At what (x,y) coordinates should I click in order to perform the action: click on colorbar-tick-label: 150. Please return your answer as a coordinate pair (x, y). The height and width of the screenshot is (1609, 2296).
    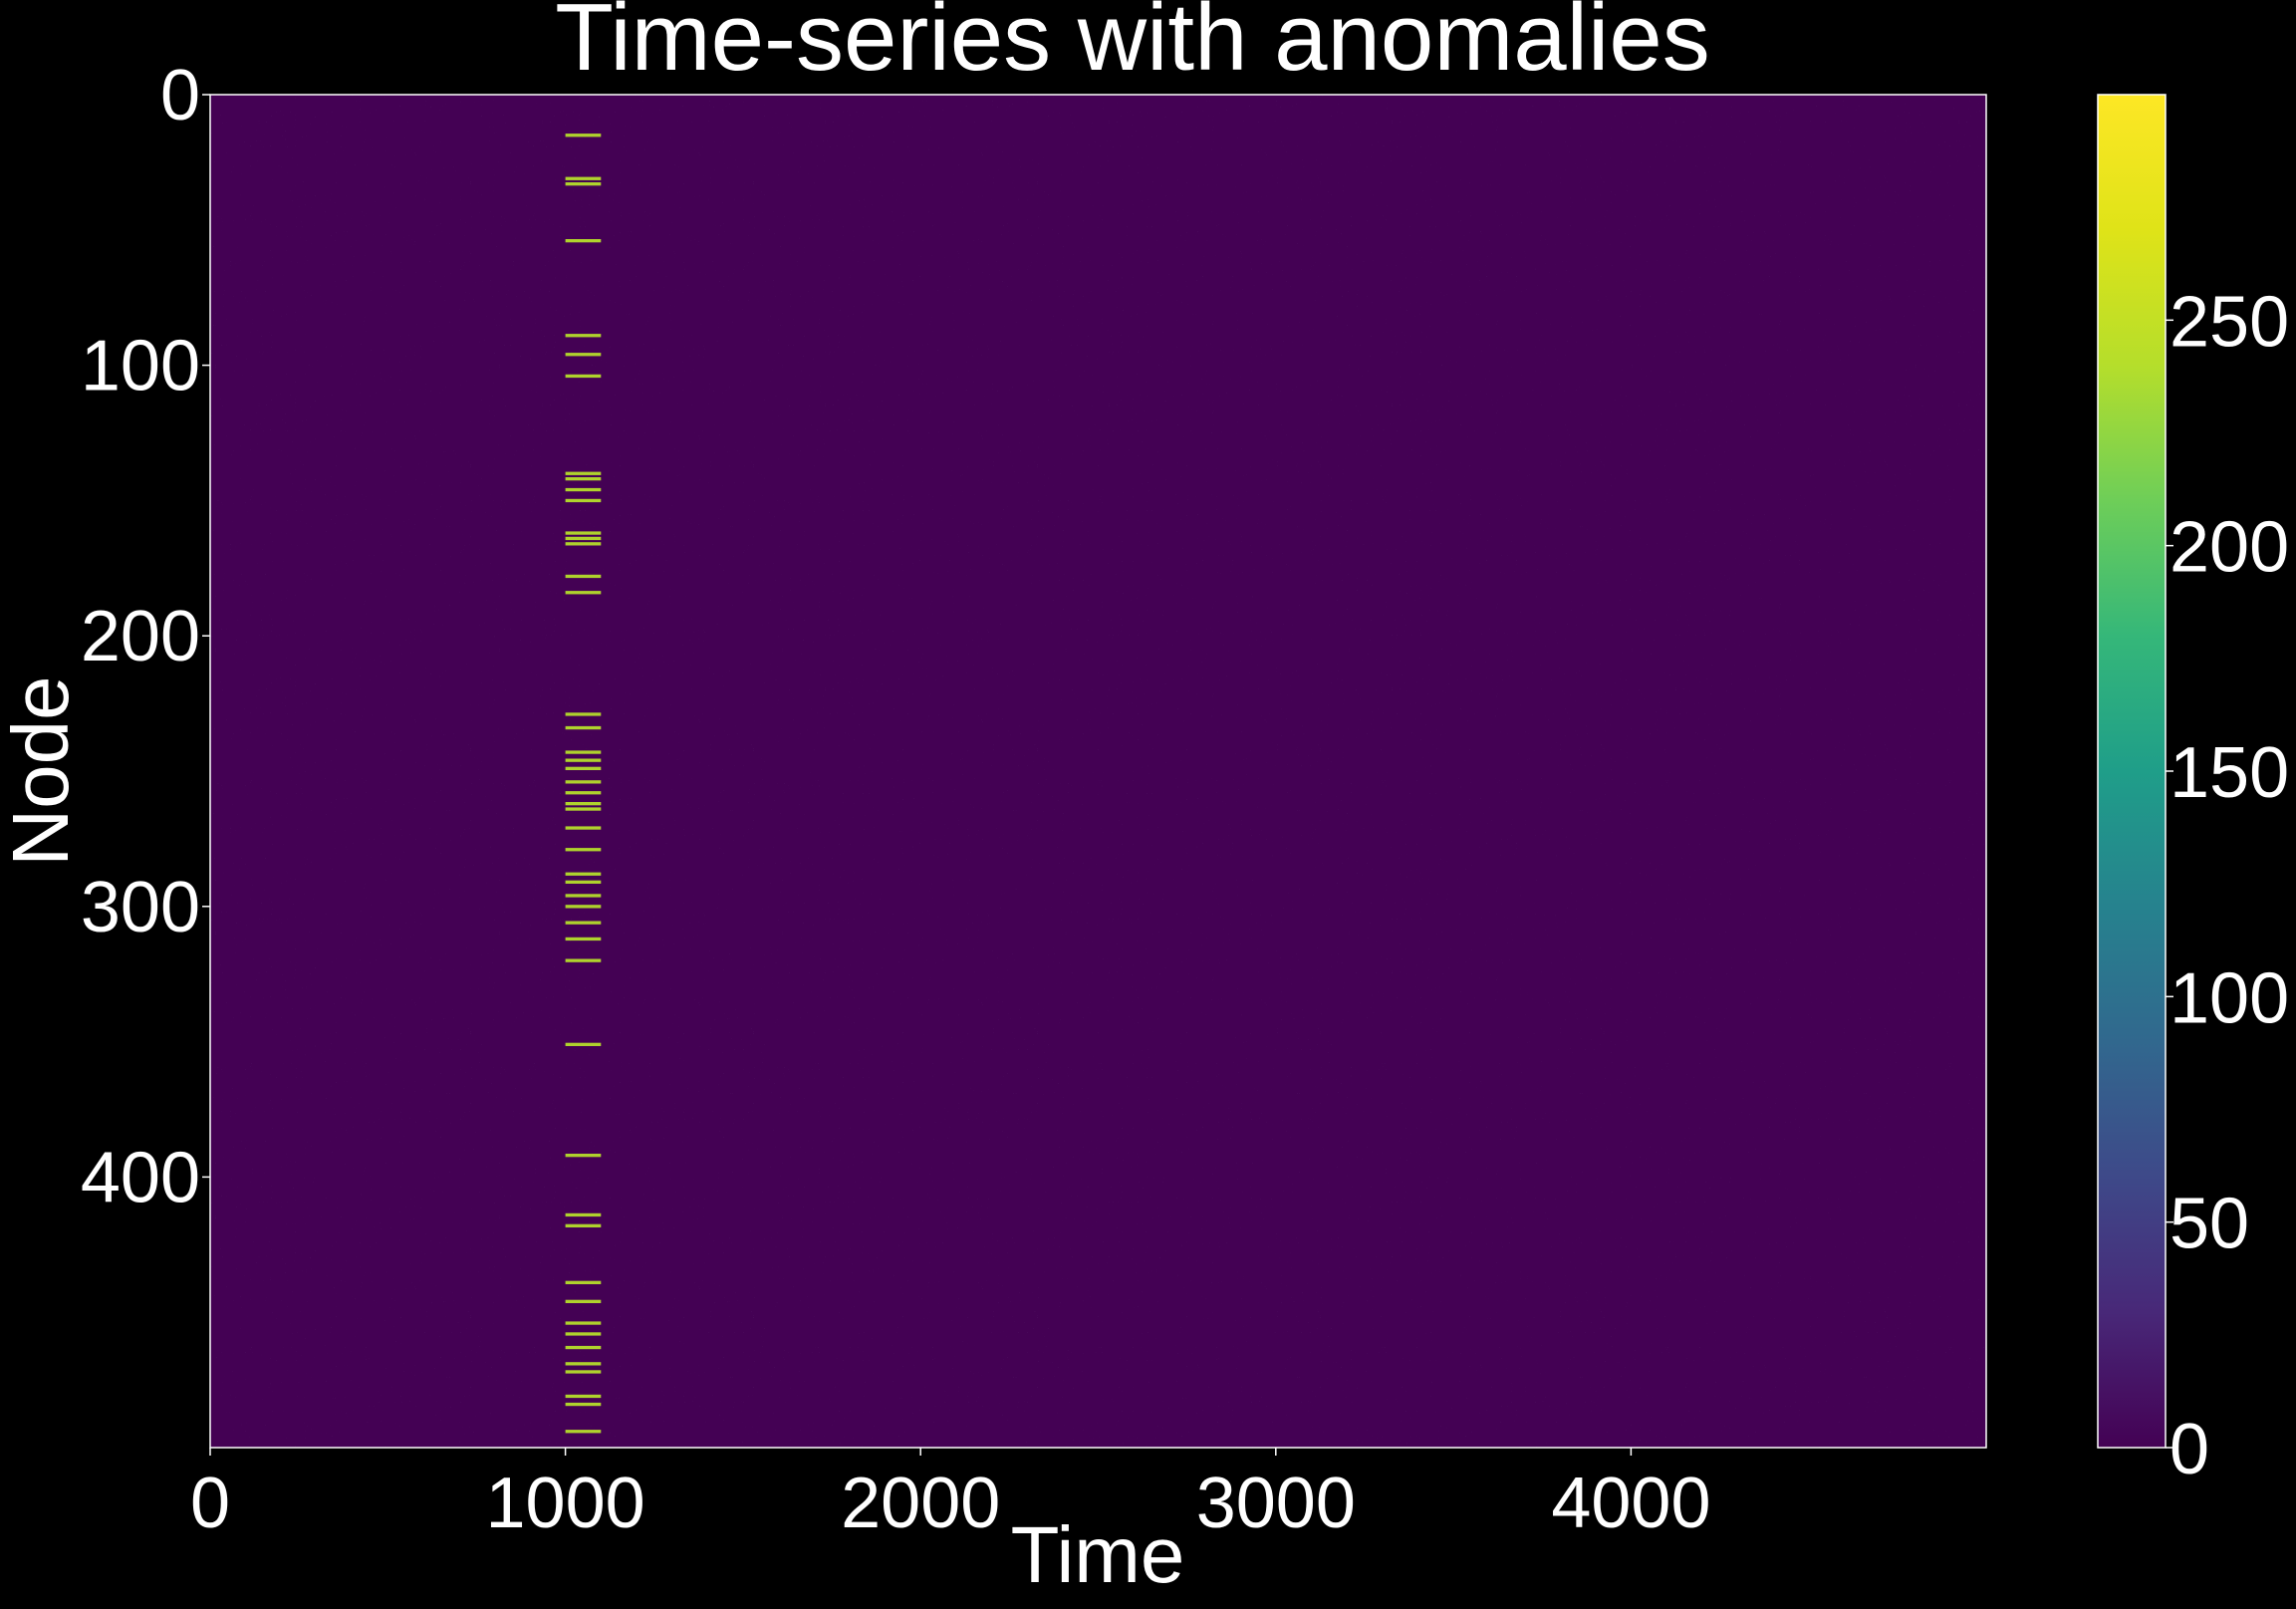
    Looking at the image, I should click on (2229, 773).